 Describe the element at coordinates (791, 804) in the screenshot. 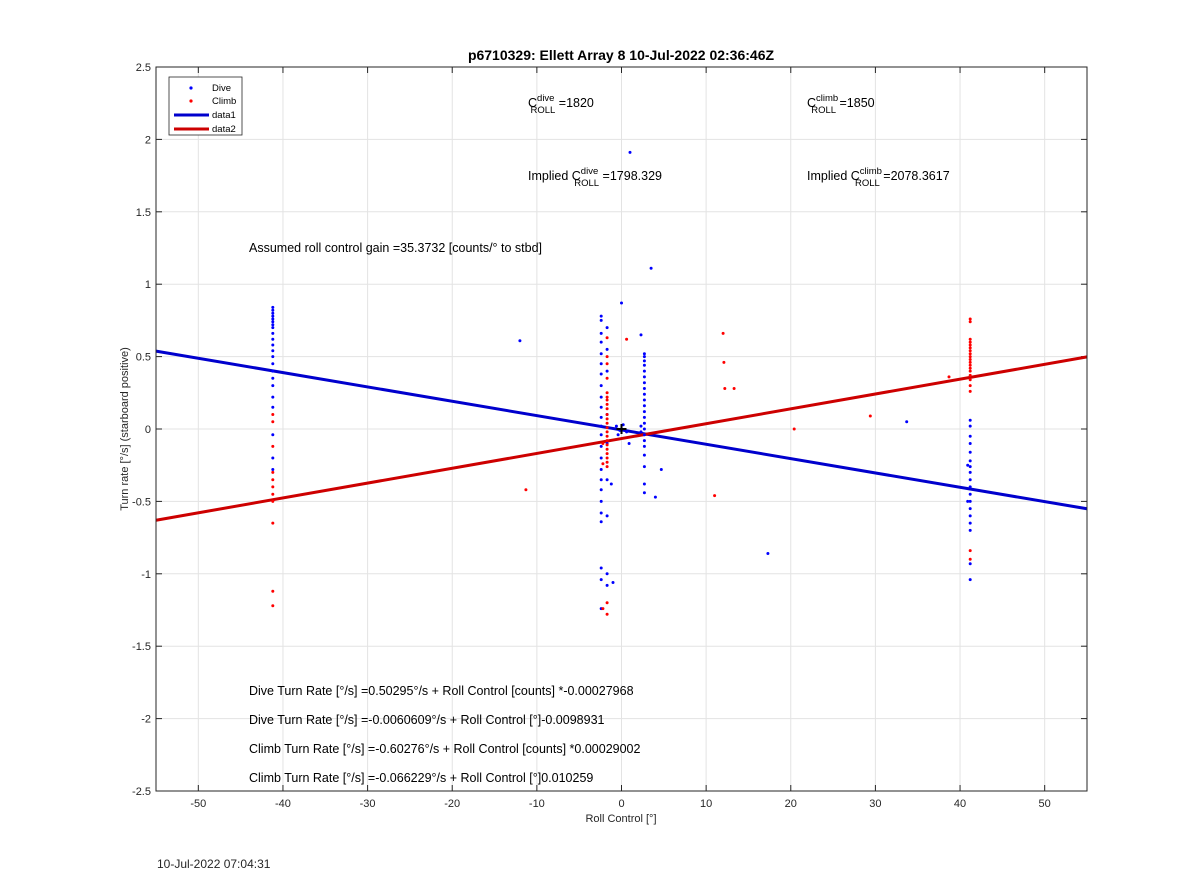

I see `x-tick-label: 20` at that location.